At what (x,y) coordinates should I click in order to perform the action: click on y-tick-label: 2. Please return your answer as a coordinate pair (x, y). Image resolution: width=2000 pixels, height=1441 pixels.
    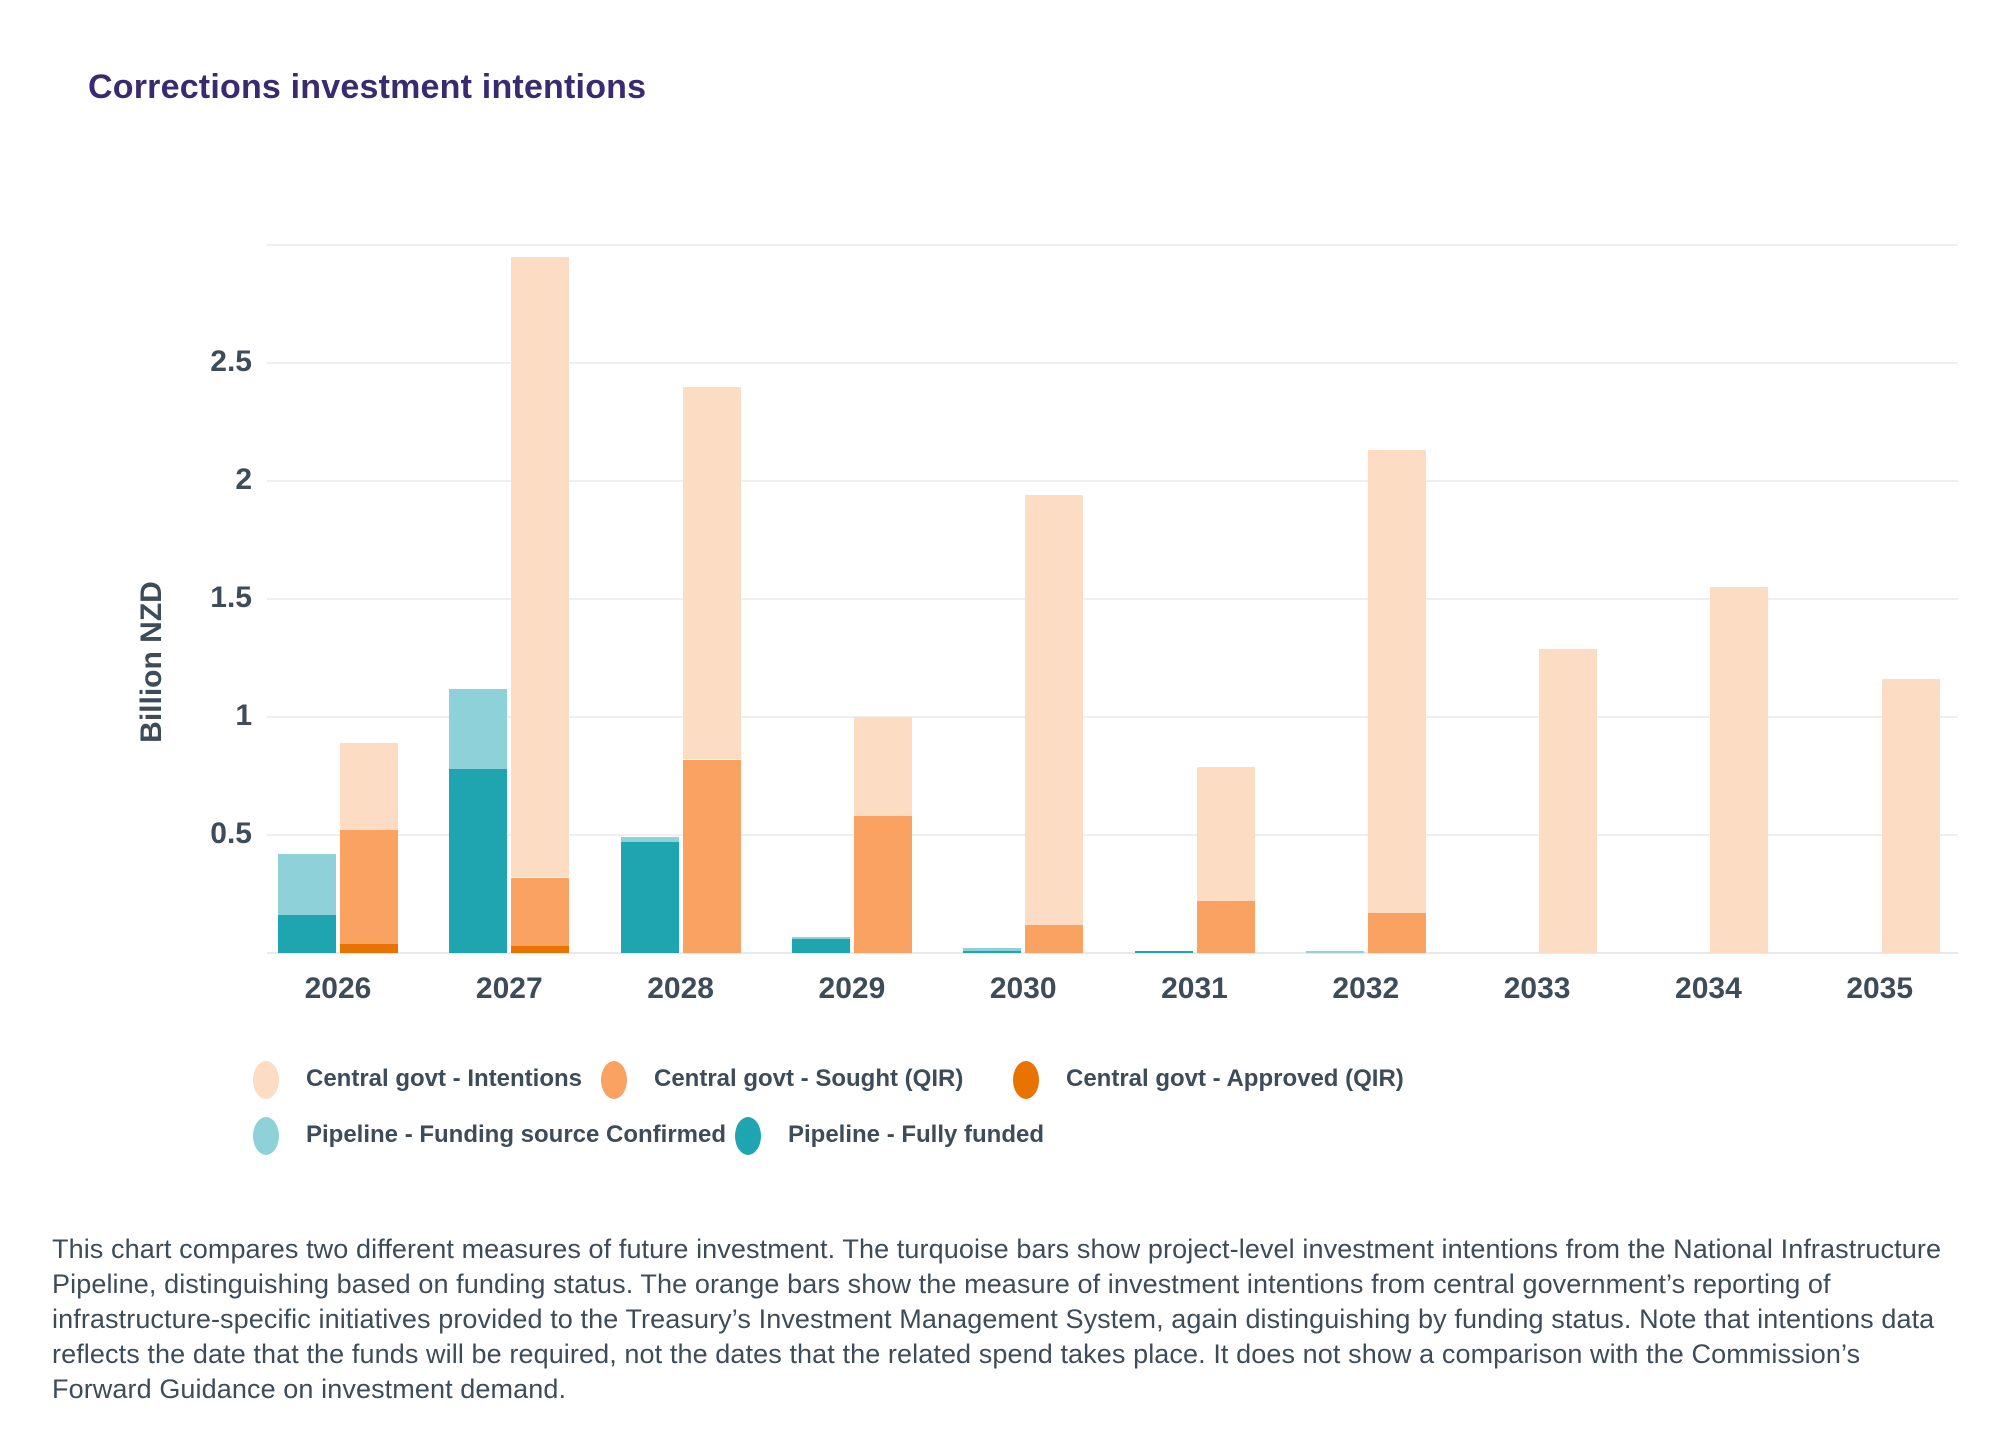
    Looking at the image, I should click on (243, 479).